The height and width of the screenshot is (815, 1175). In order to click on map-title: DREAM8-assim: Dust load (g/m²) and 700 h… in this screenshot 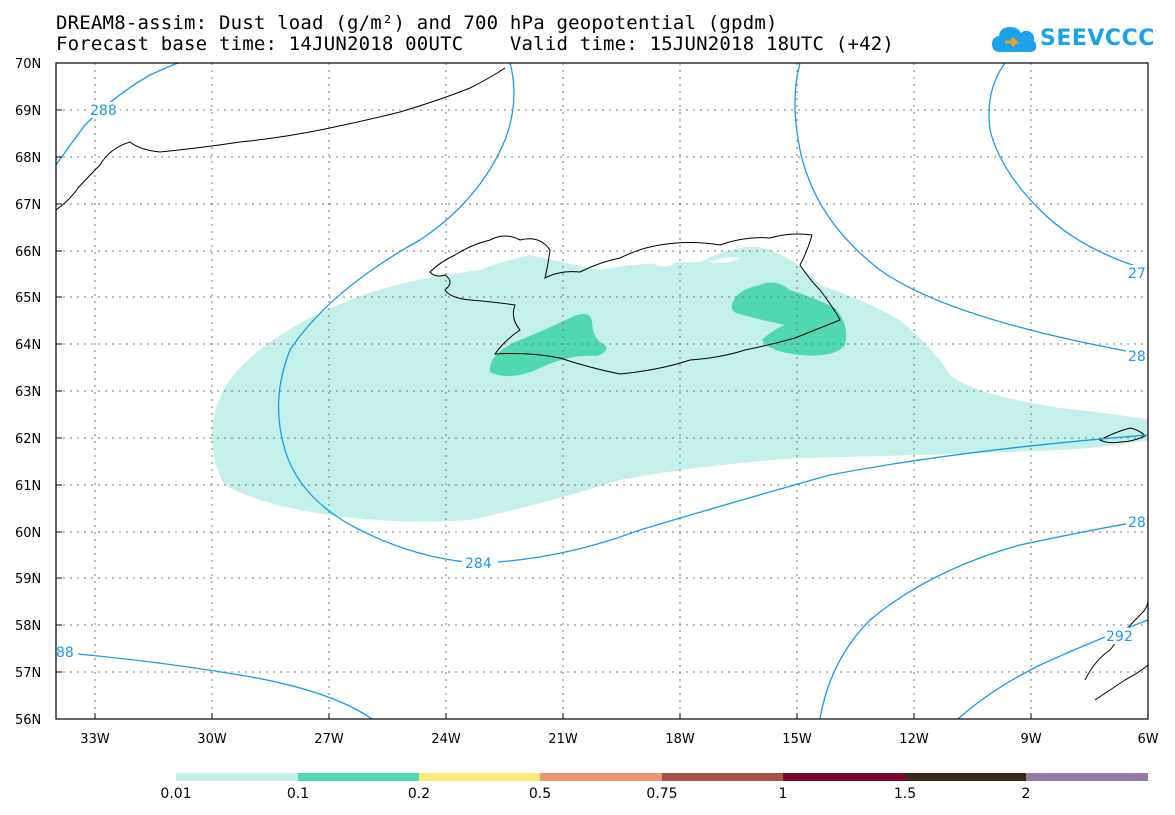, I will do `click(417, 23)`.